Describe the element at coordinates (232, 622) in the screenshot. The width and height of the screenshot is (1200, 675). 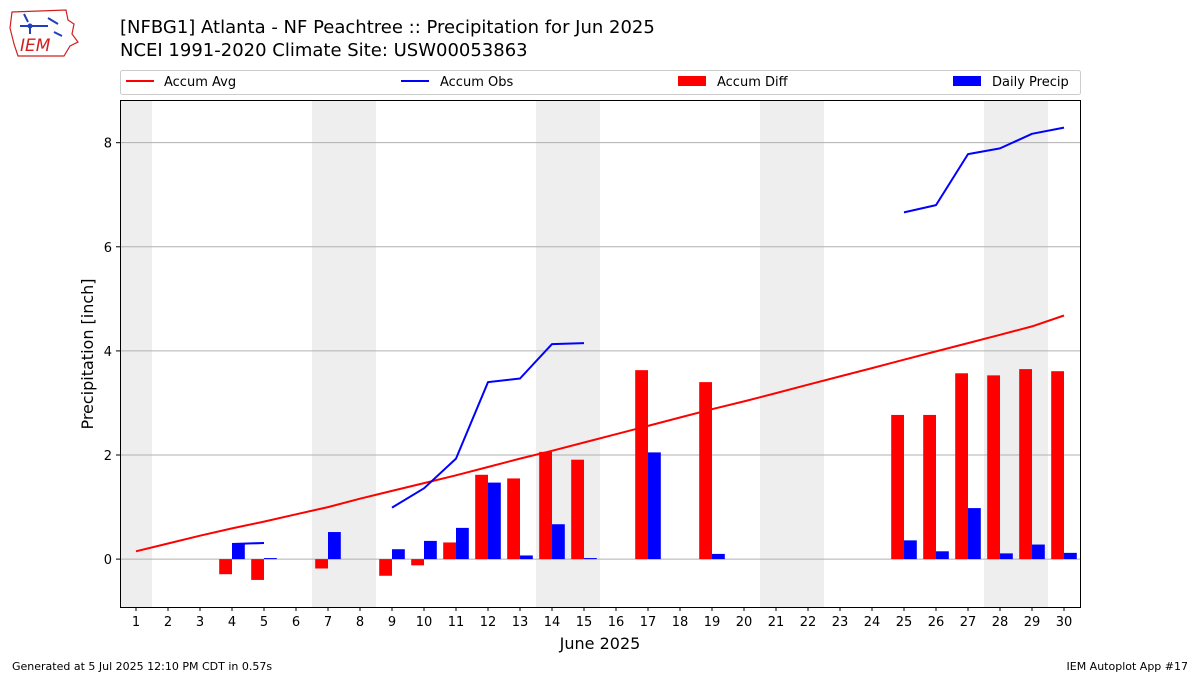
I see `x-tick-label: 4` at that location.